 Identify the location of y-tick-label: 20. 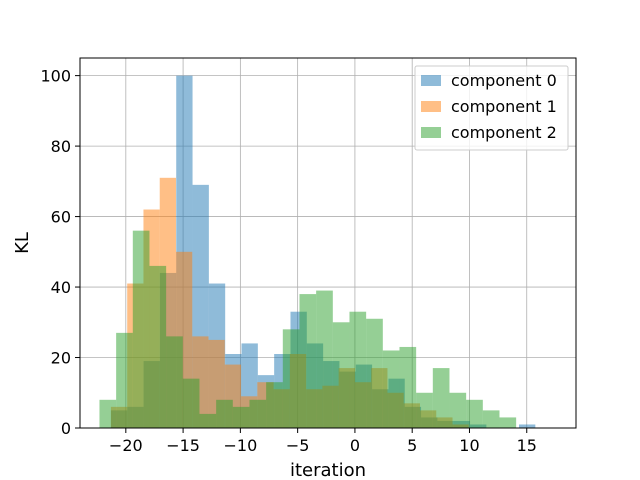
(61, 358).